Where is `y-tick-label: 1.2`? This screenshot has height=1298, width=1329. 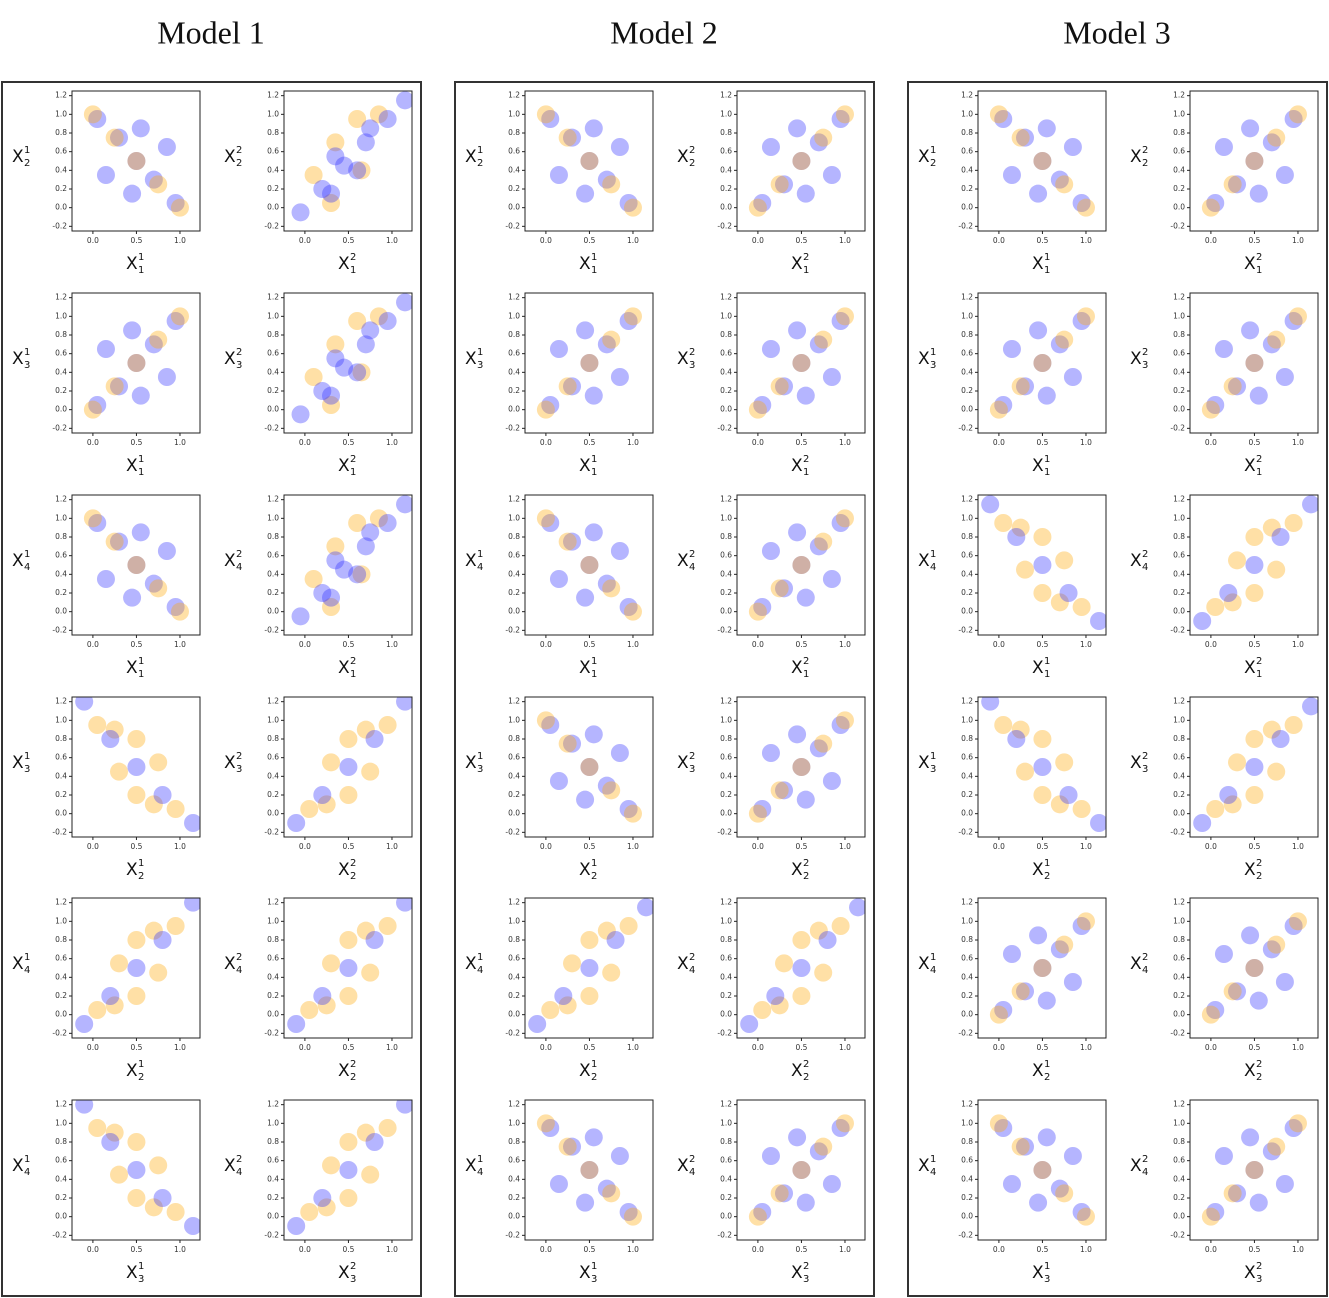 y-tick-label: 1.2 is located at coordinates (61, 701).